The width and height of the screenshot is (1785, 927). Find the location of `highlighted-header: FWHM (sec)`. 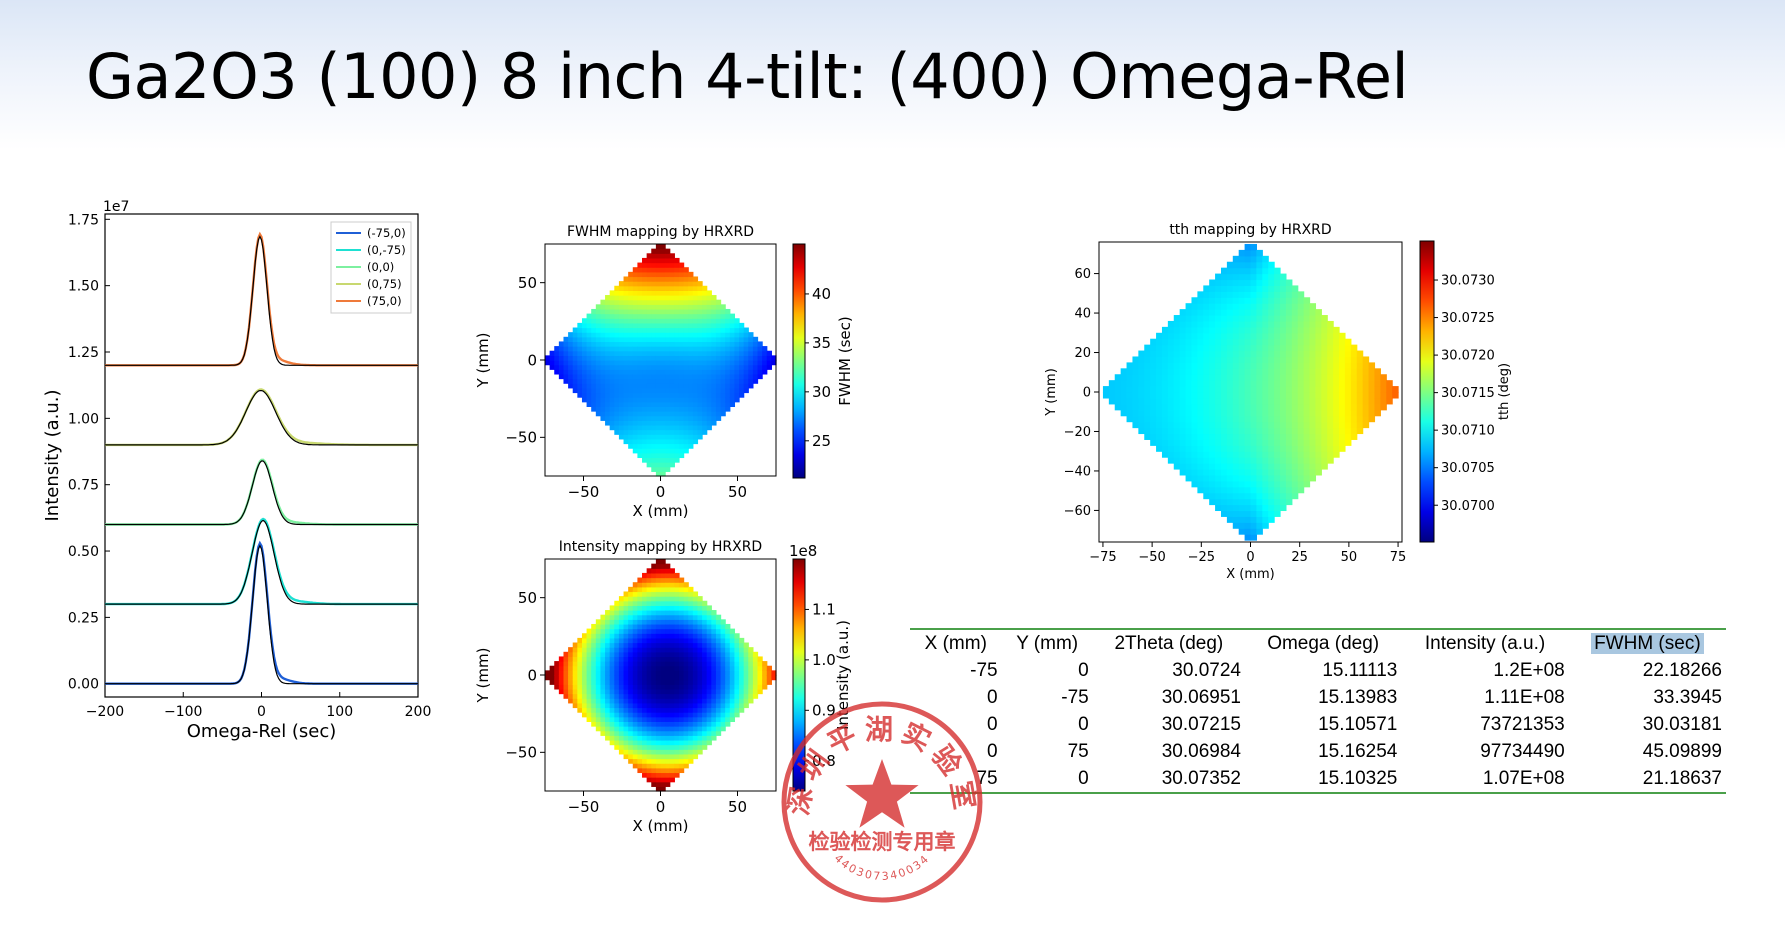

highlighted-header: FWHM (sec) is located at coordinates (1647, 643).